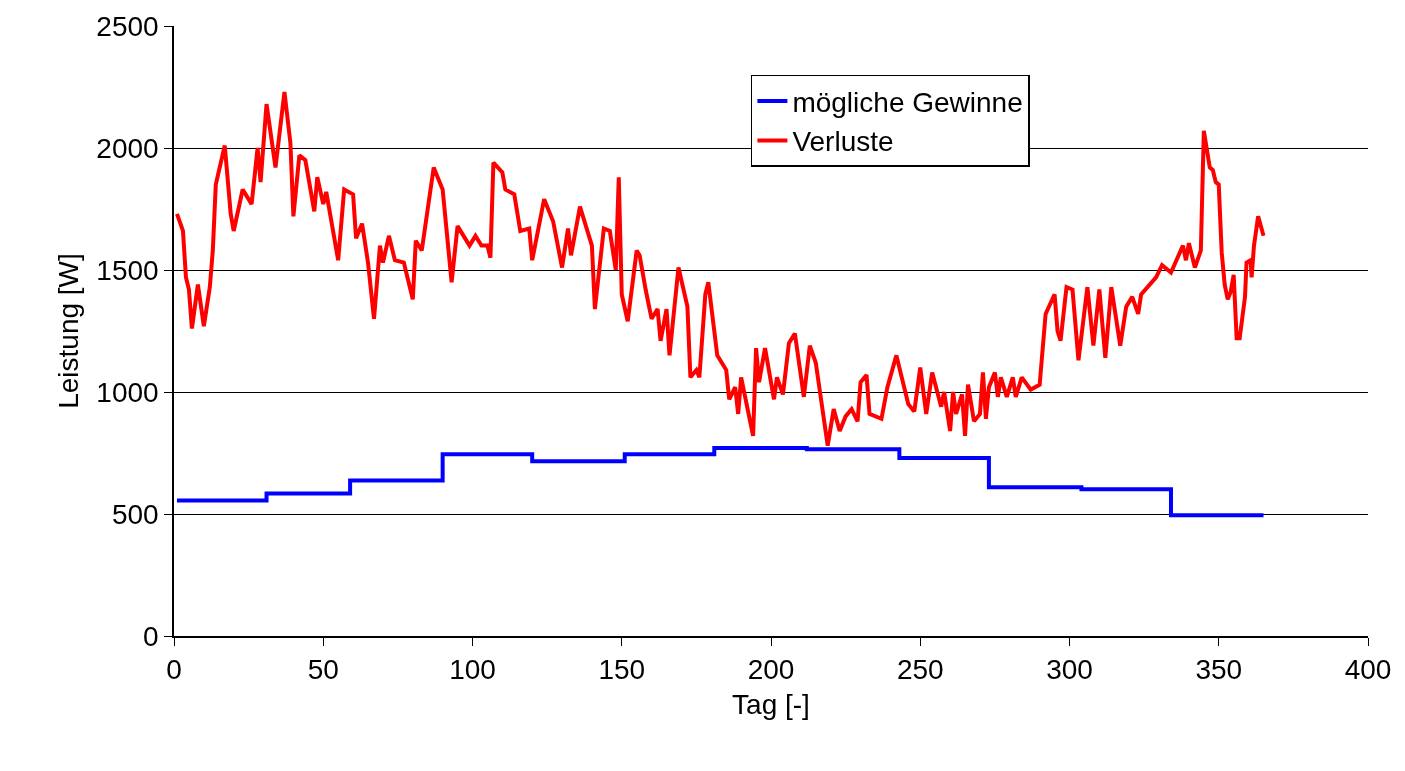 The height and width of the screenshot is (771, 1405). Describe the element at coordinates (843, 142) in the screenshot. I see `legend-label: Verluste` at that location.